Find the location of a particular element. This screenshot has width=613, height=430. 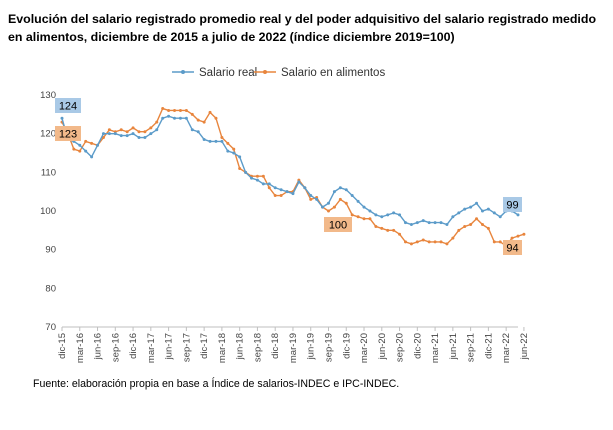

y-tick-label: 120 is located at coordinates (48, 134).